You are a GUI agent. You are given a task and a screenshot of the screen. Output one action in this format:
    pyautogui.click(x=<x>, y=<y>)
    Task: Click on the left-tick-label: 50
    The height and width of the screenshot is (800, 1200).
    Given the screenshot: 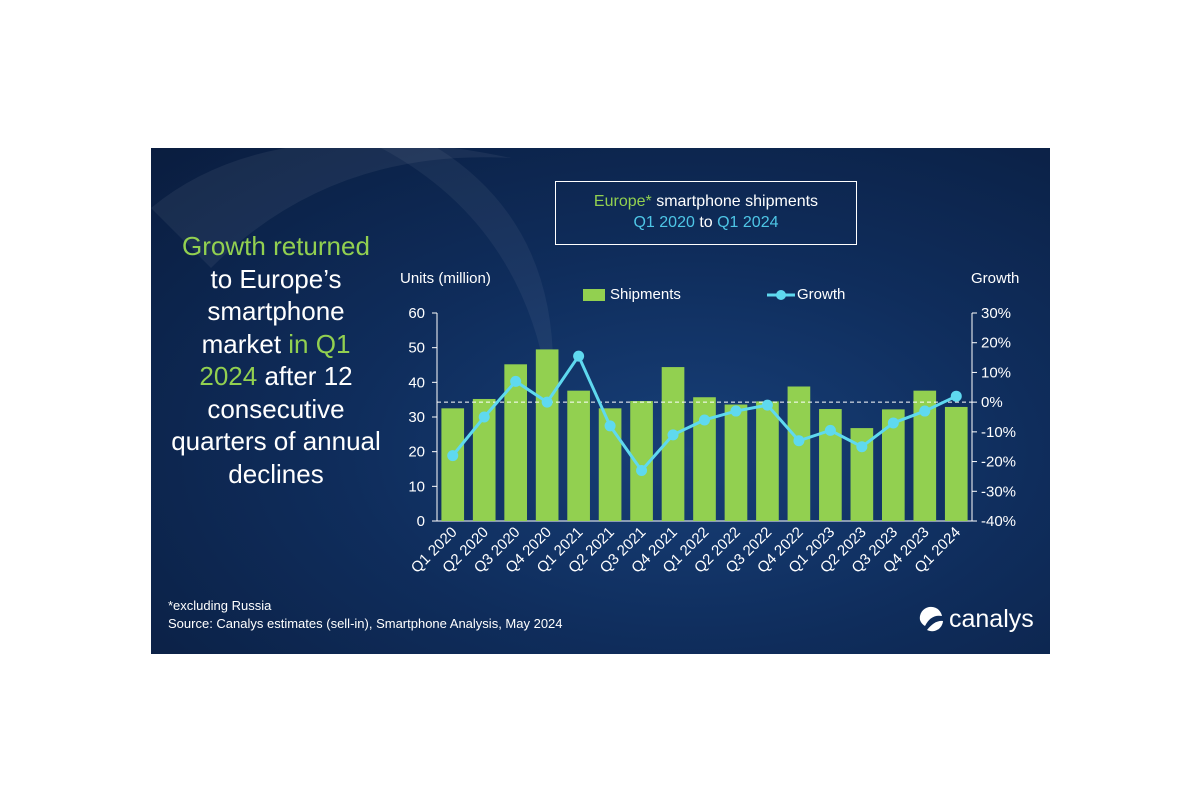 What is the action you would take?
    pyautogui.click(x=416, y=348)
    